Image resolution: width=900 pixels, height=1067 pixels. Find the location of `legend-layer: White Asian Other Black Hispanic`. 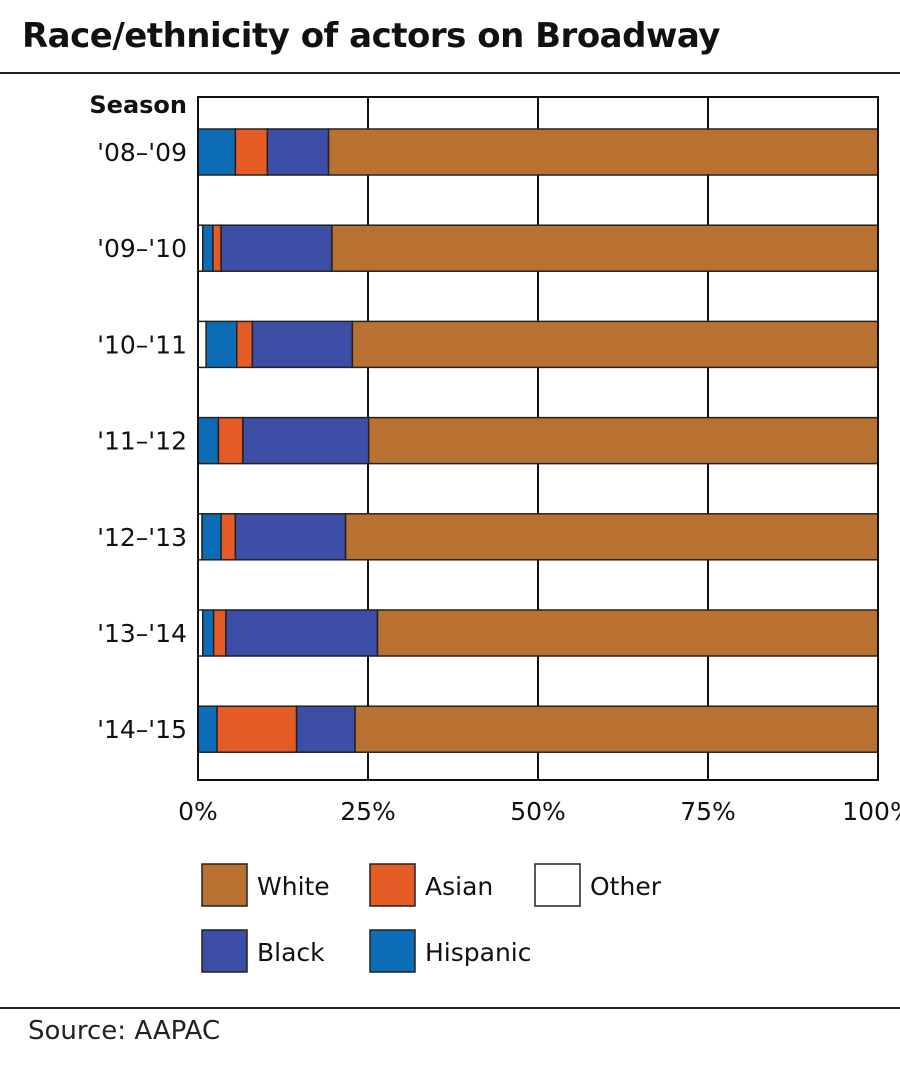

legend-layer: White Asian Other Black Hispanic is located at coordinates (431, 918).